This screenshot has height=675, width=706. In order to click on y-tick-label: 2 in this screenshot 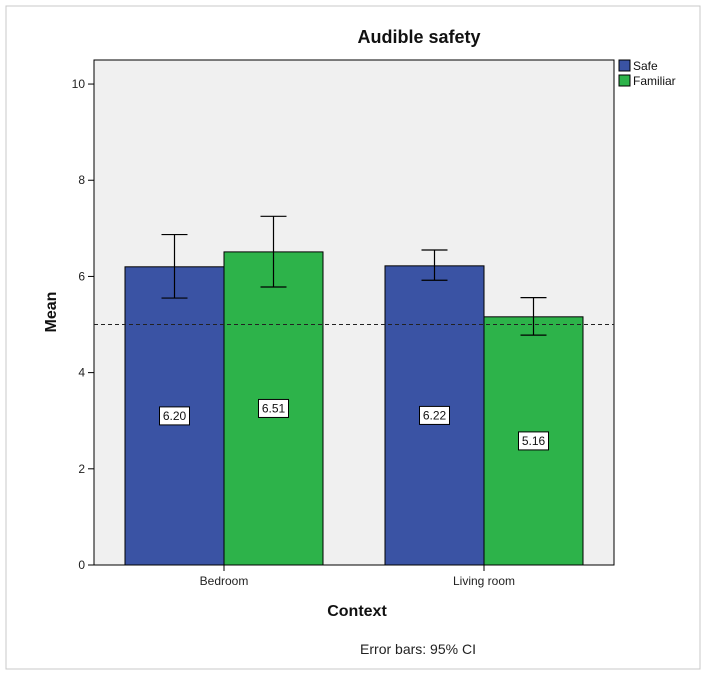, I will do `click(81, 469)`.